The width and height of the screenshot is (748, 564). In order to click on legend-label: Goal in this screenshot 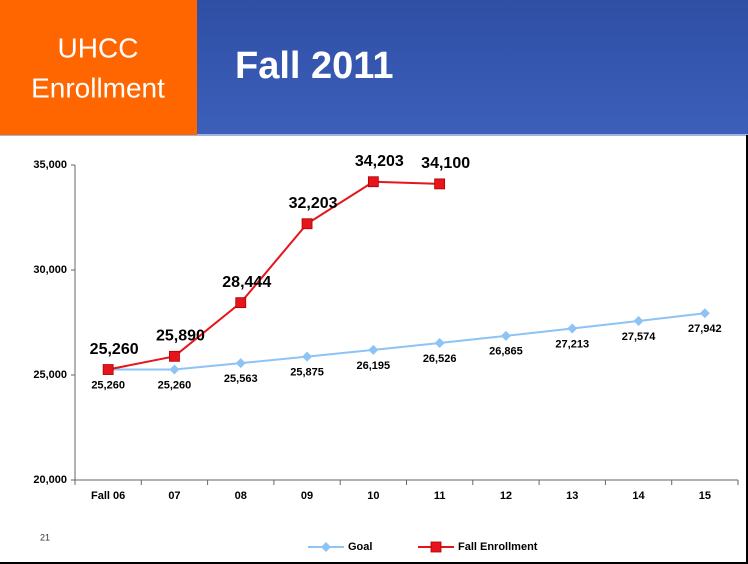, I will do `click(360, 547)`.